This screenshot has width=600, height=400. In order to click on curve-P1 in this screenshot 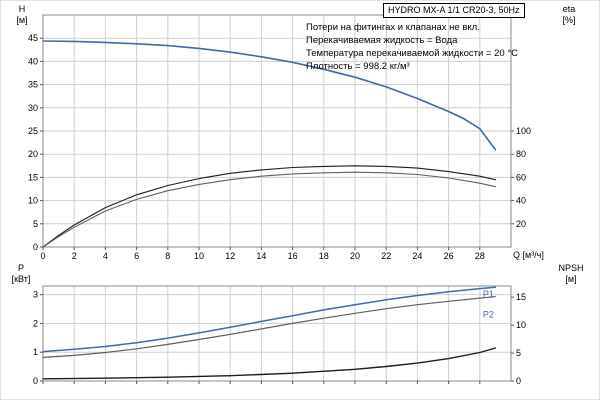, I will do `click(269, 319)`.